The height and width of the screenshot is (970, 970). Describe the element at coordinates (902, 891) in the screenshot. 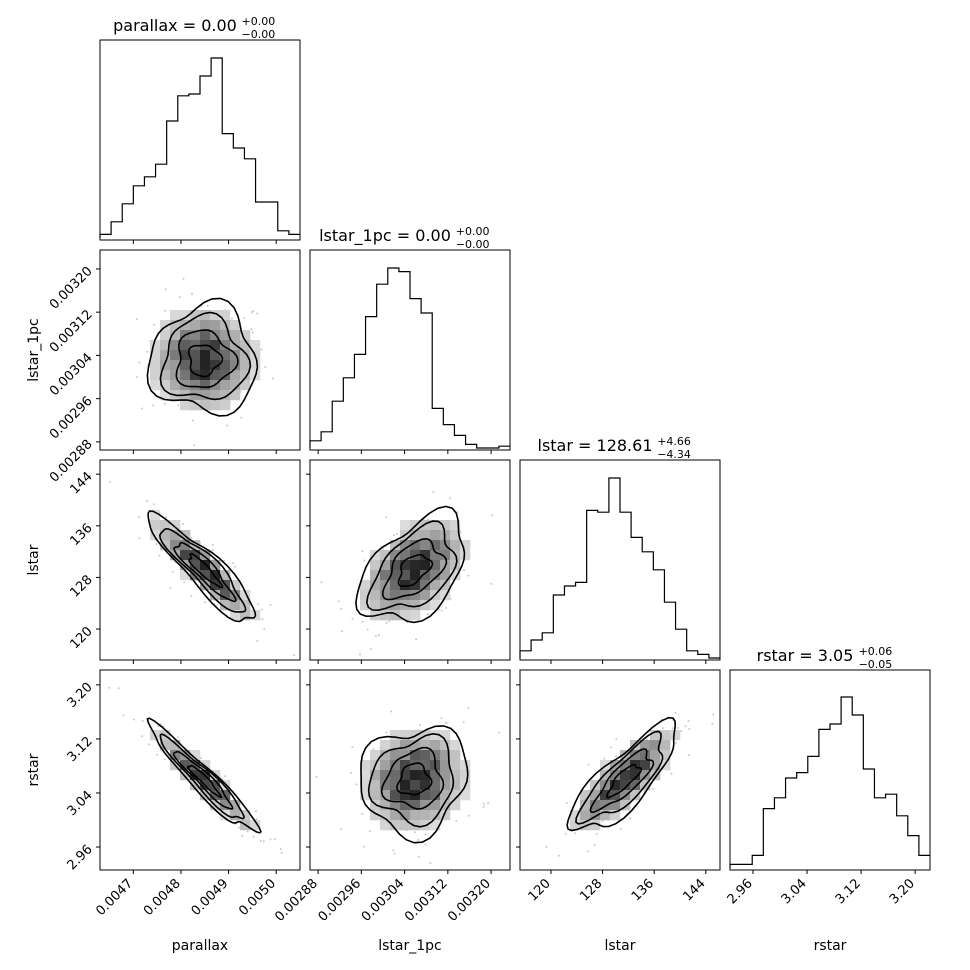

I see `x-tick-label: 3.20` at that location.